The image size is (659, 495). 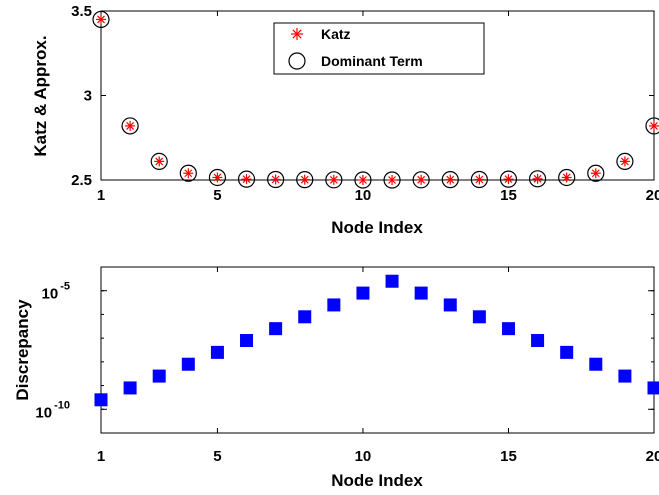 What do you see at coordinates (101, 195) in the screenshot?
I see `katz-xtick-label: 1` at bounding box center [101, 195].